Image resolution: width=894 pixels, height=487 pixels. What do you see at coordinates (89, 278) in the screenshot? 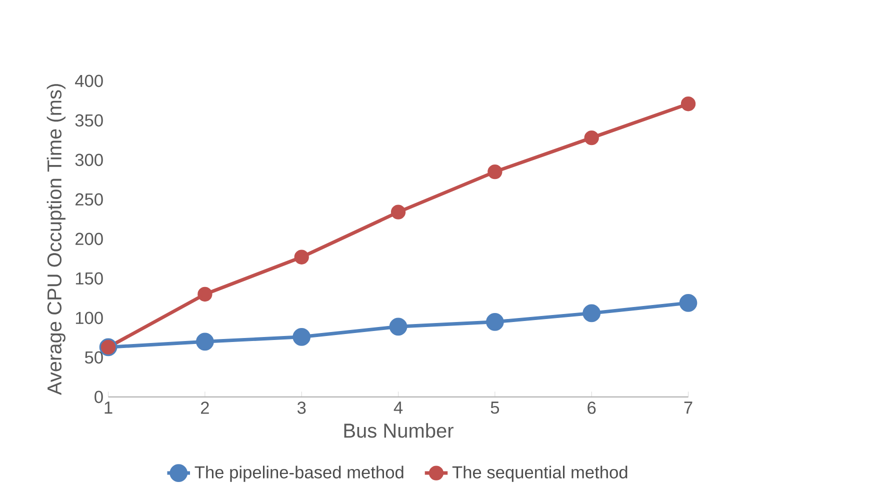
I see `y-tick-label: 150` at bounding box center [89, 278].